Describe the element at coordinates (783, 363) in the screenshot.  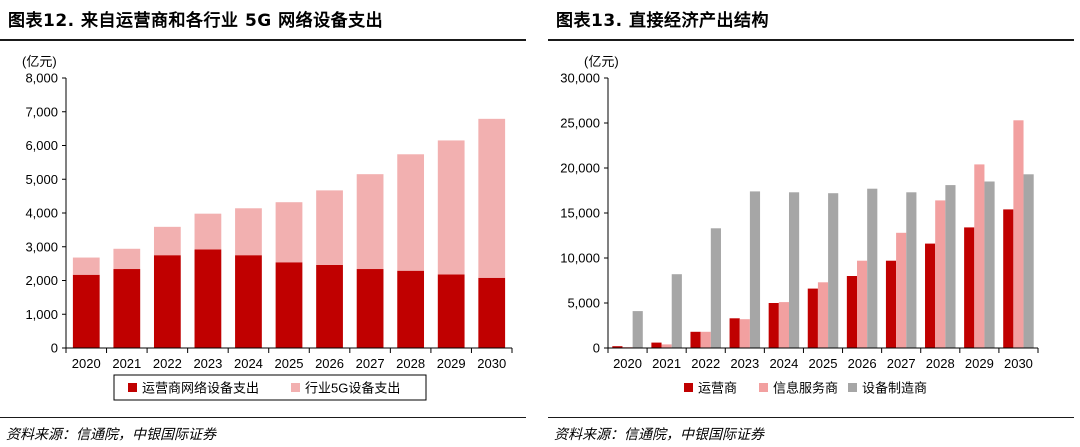
I see `right-x-tick-label: 2024` at that location.